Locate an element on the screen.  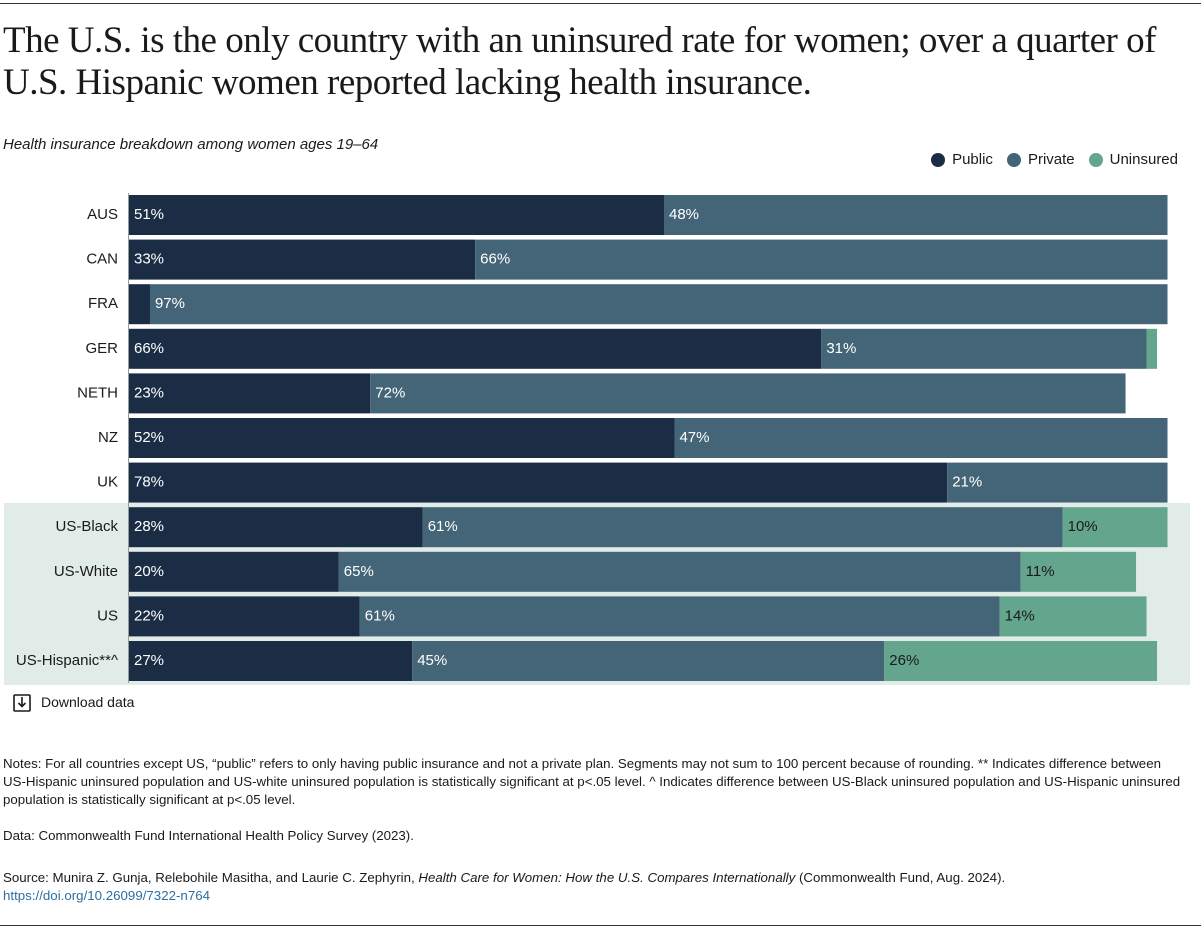
value-label: 72% is located at coordinates (390, 392).